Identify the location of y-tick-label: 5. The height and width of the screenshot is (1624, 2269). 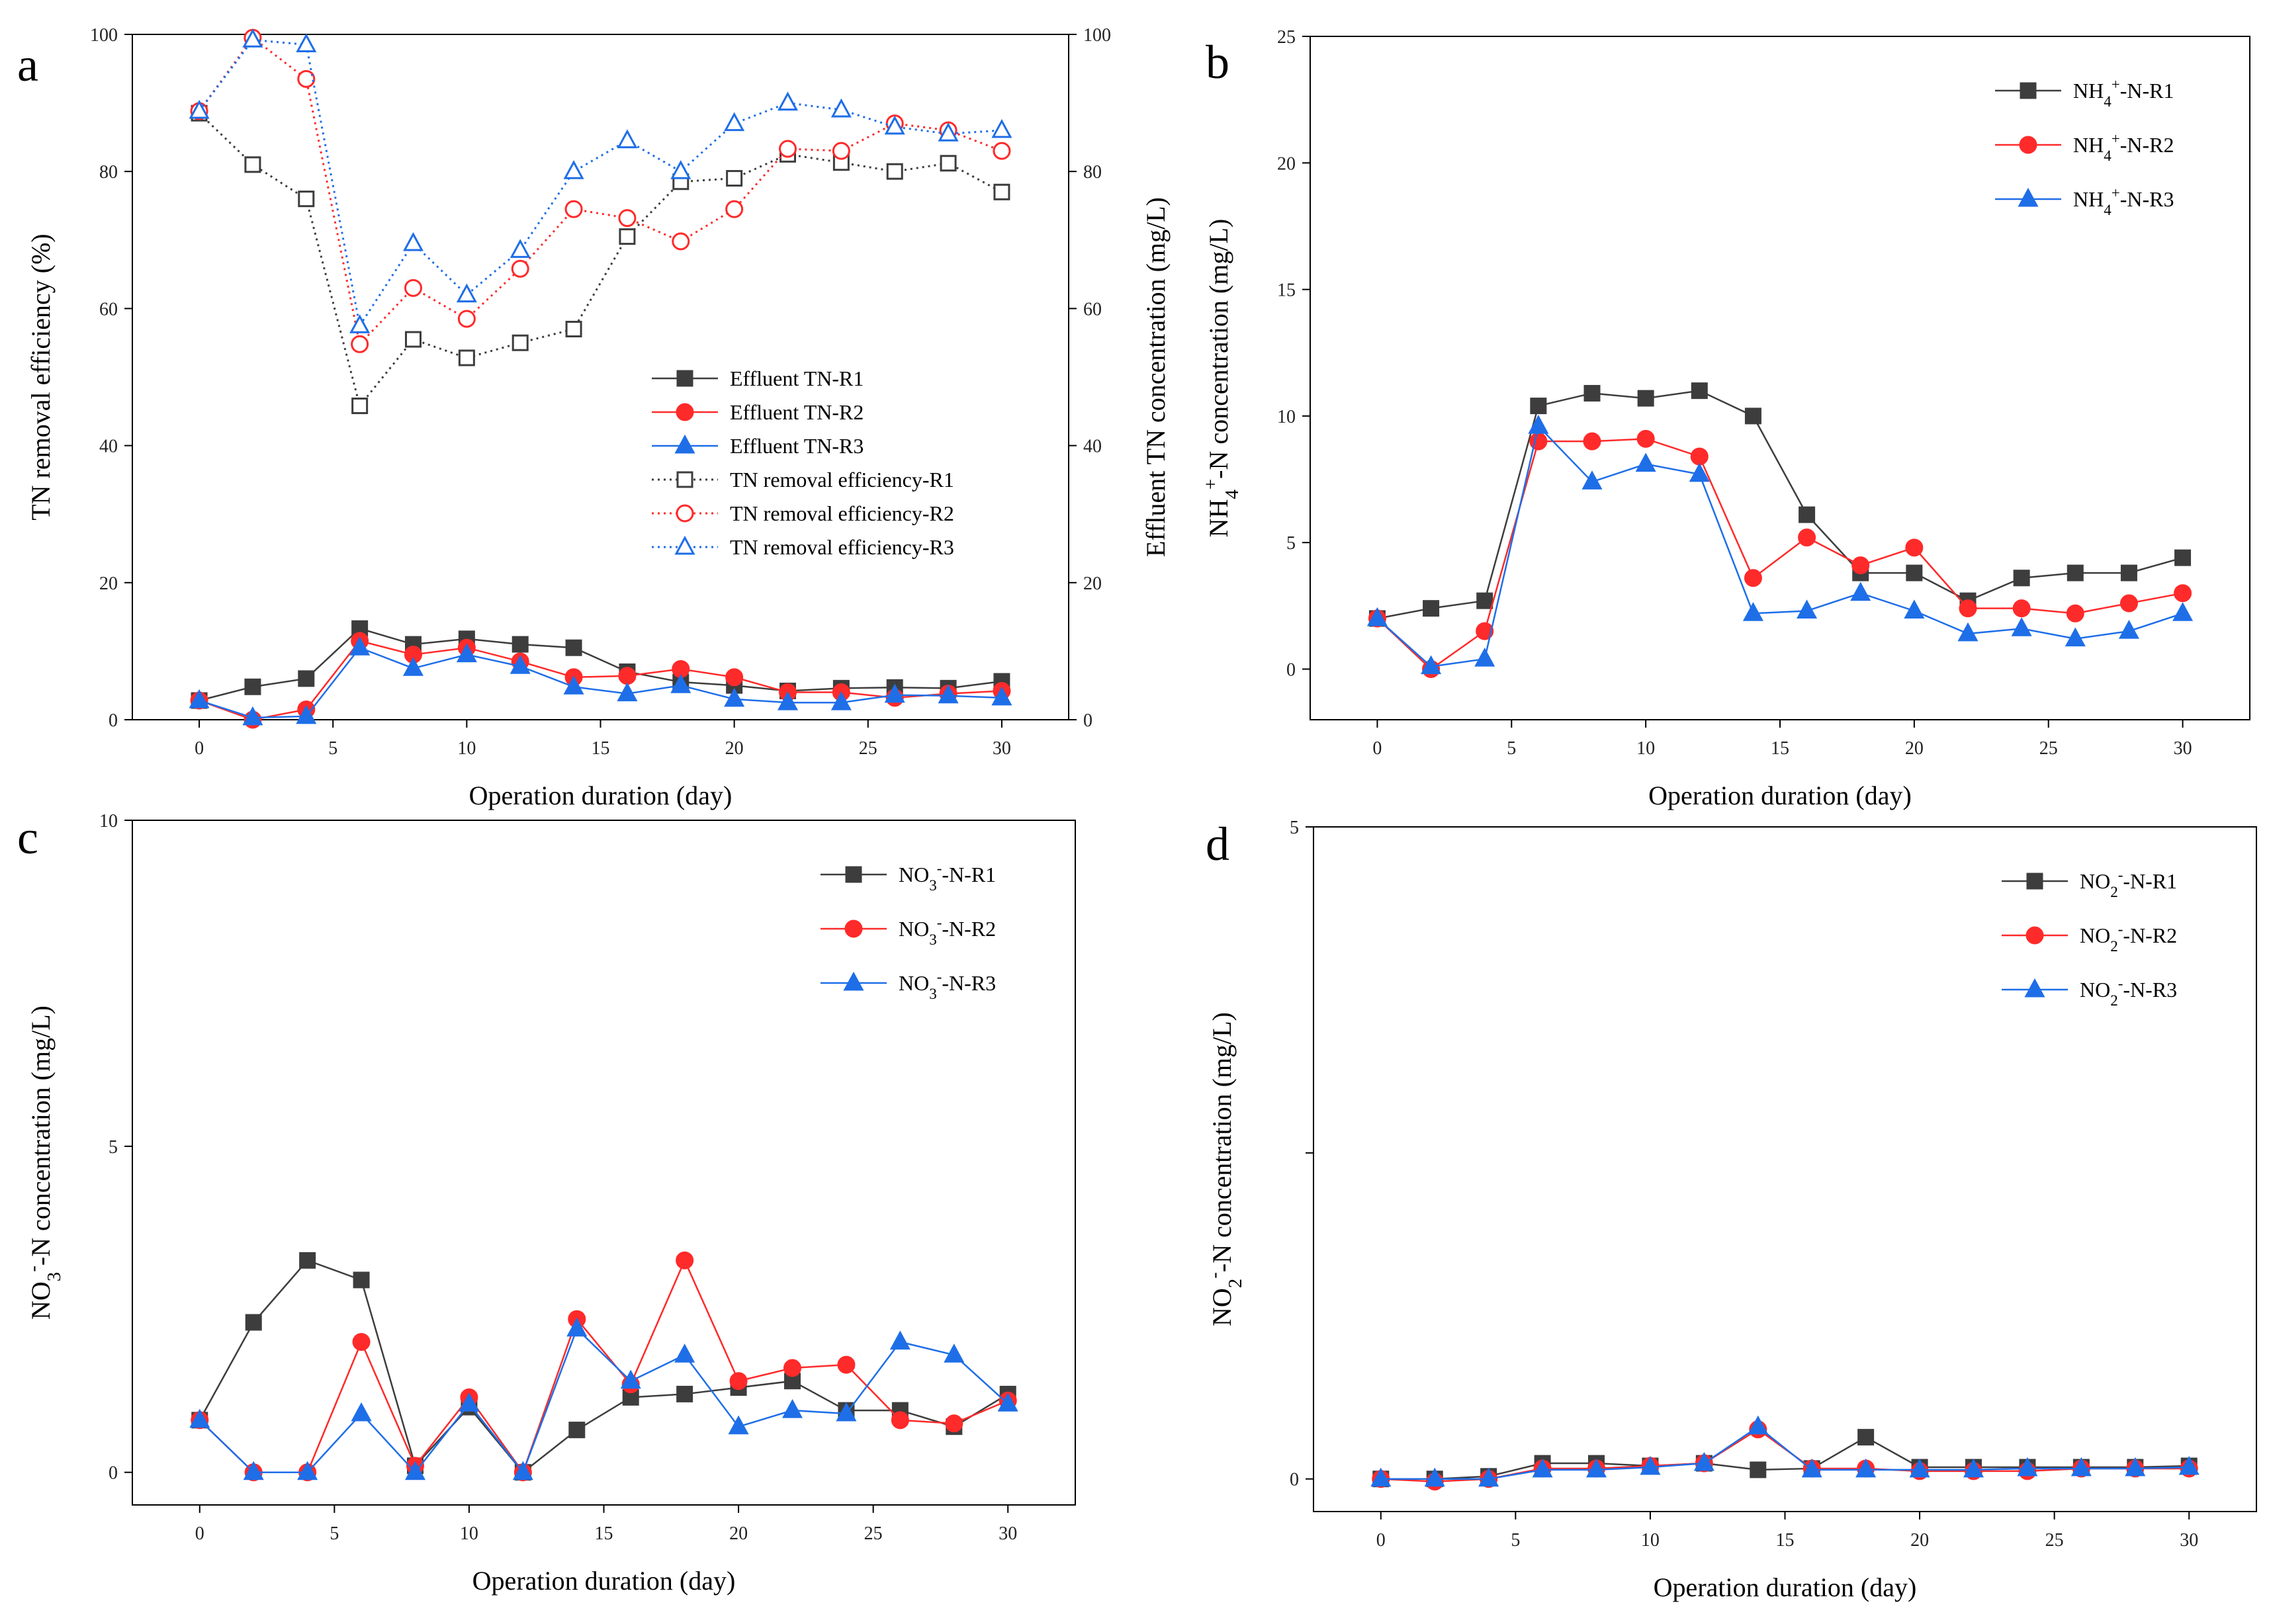
(1294, 828).